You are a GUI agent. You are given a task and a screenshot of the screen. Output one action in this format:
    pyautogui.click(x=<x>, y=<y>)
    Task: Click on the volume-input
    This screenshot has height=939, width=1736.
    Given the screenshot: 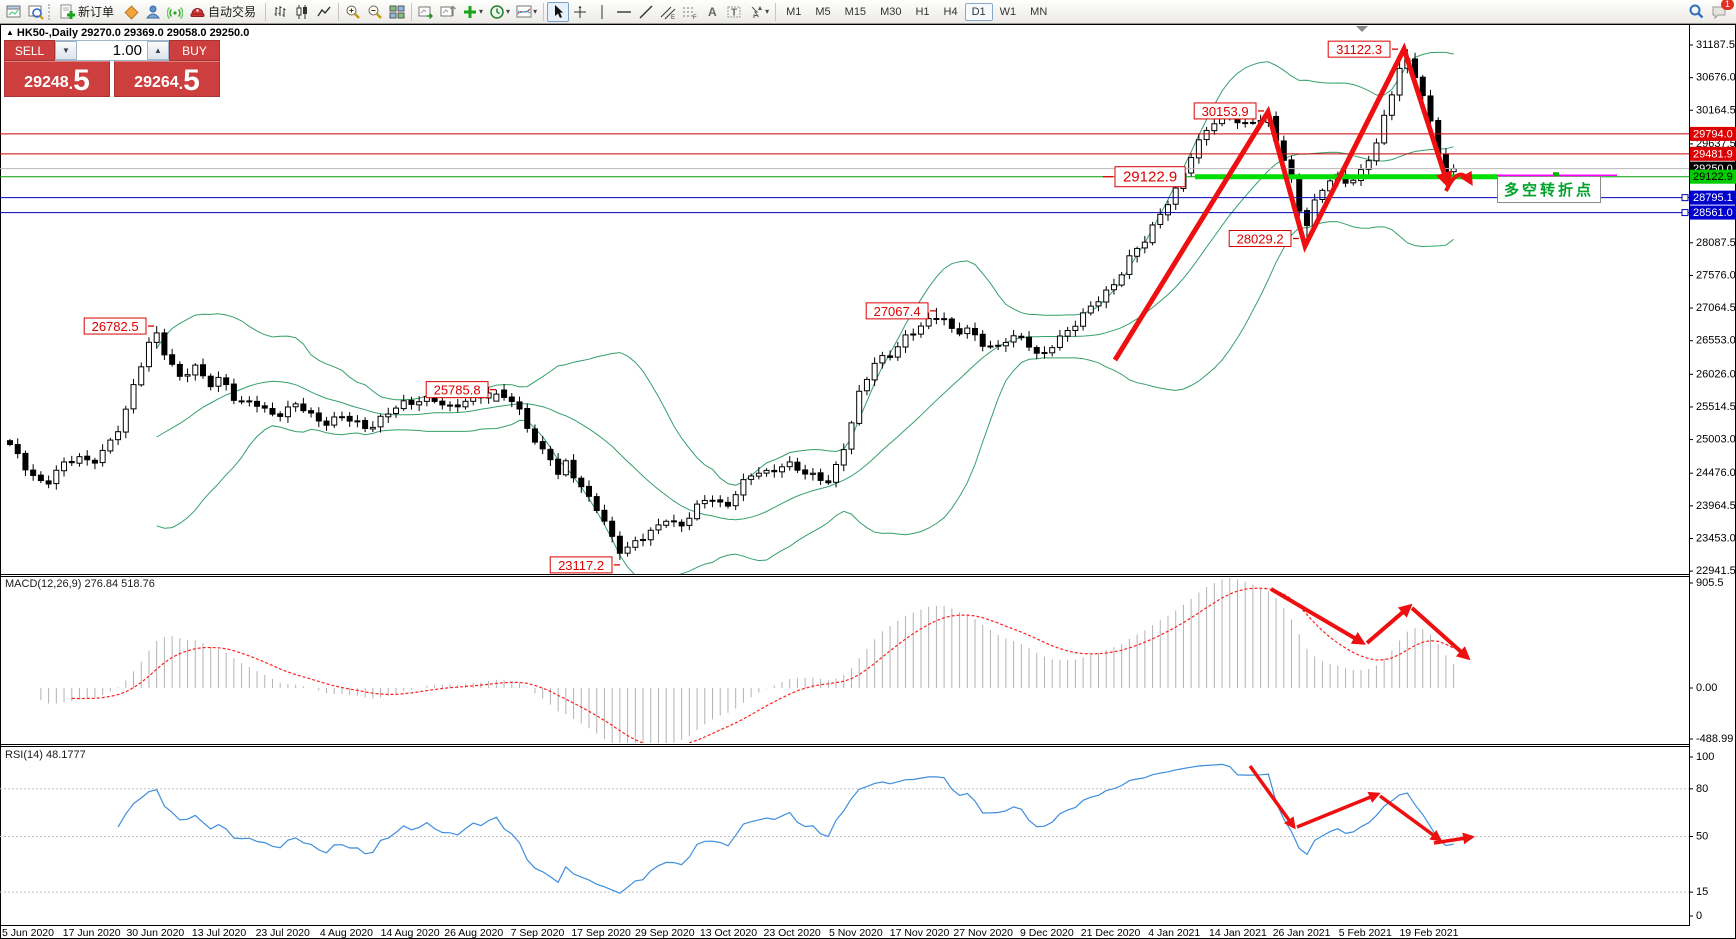 What is the action you would take?
    pyautogui.click(x=112, y=50)
    